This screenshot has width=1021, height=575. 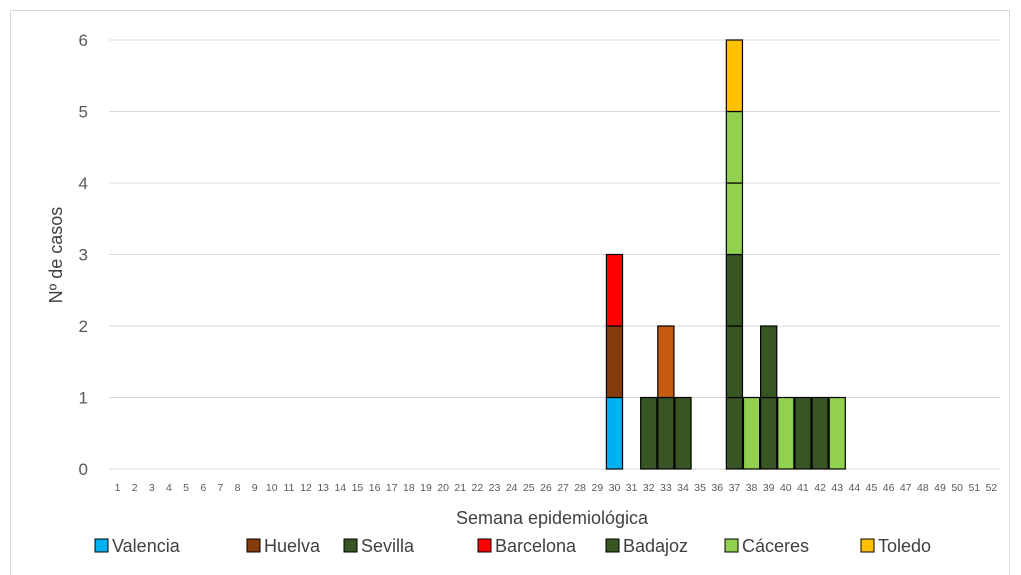 I want to click on x-tick-label: 5, so click(x=186, y=488).